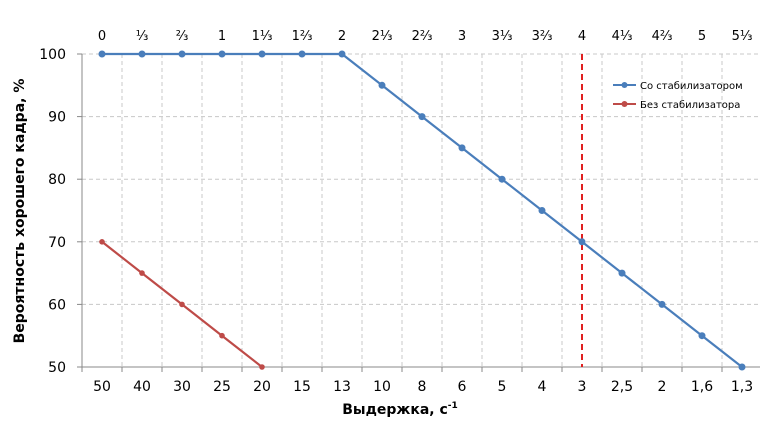 The image size is (780, 425). I want to click on x-tick-labels: 50 40 30 25 20 15 13 10 8 6 5 4 3 2,5 2 1,6 1,3, so click(423, 387).